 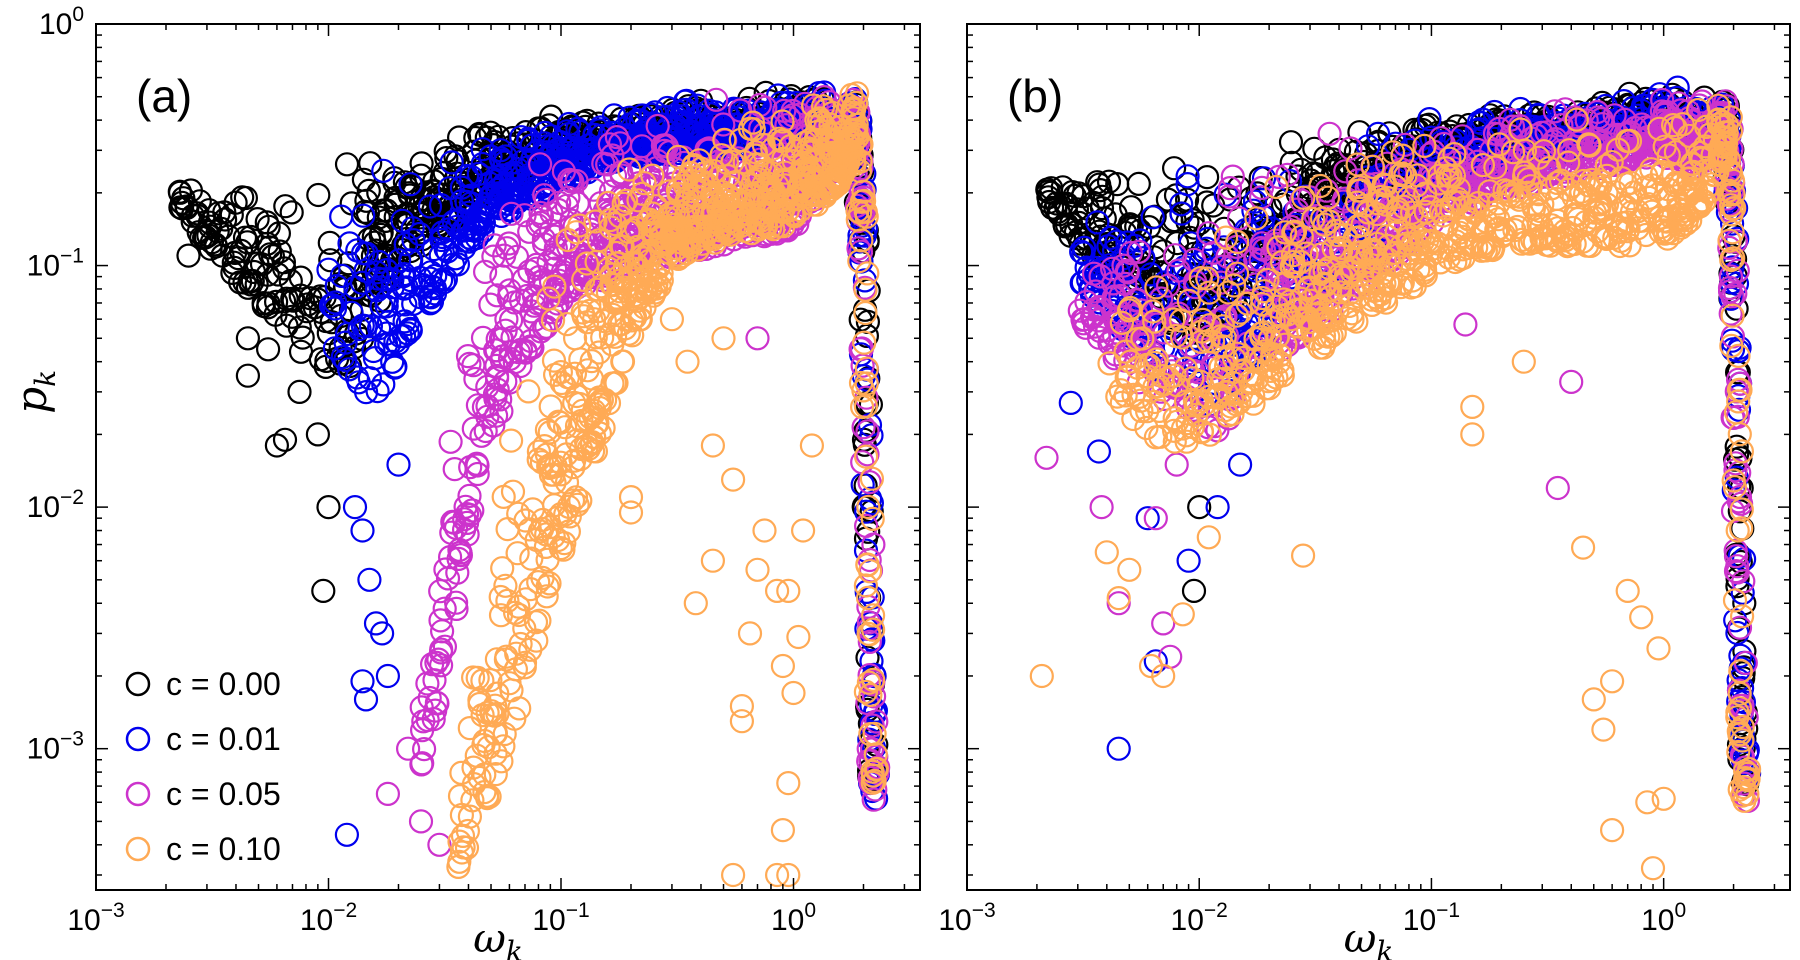 I want to click on panel-label: (a), so click(x=164, y=96).